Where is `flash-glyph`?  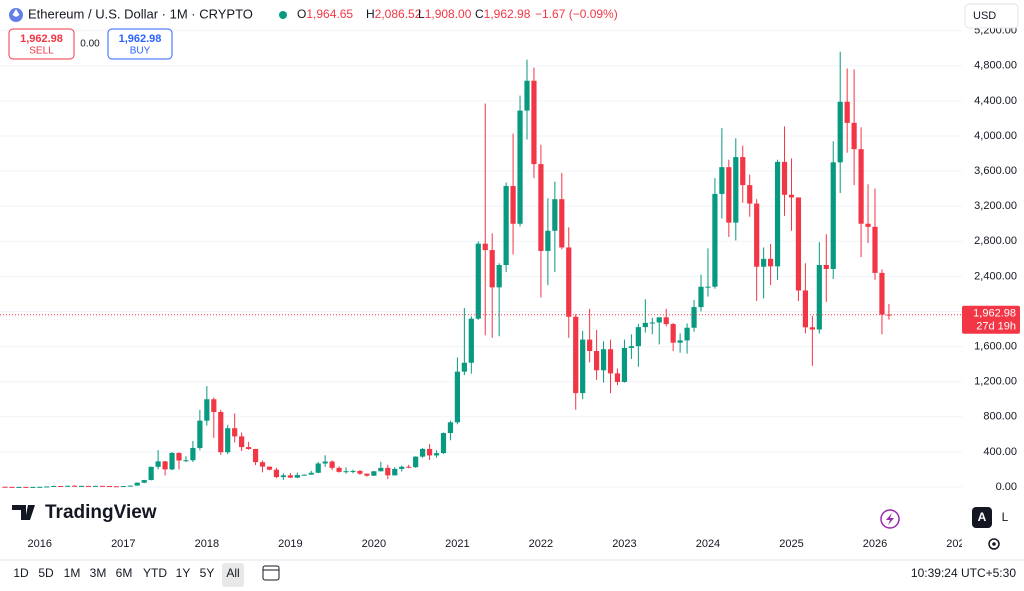 flash-glyph is located at coordinates (890, 519).